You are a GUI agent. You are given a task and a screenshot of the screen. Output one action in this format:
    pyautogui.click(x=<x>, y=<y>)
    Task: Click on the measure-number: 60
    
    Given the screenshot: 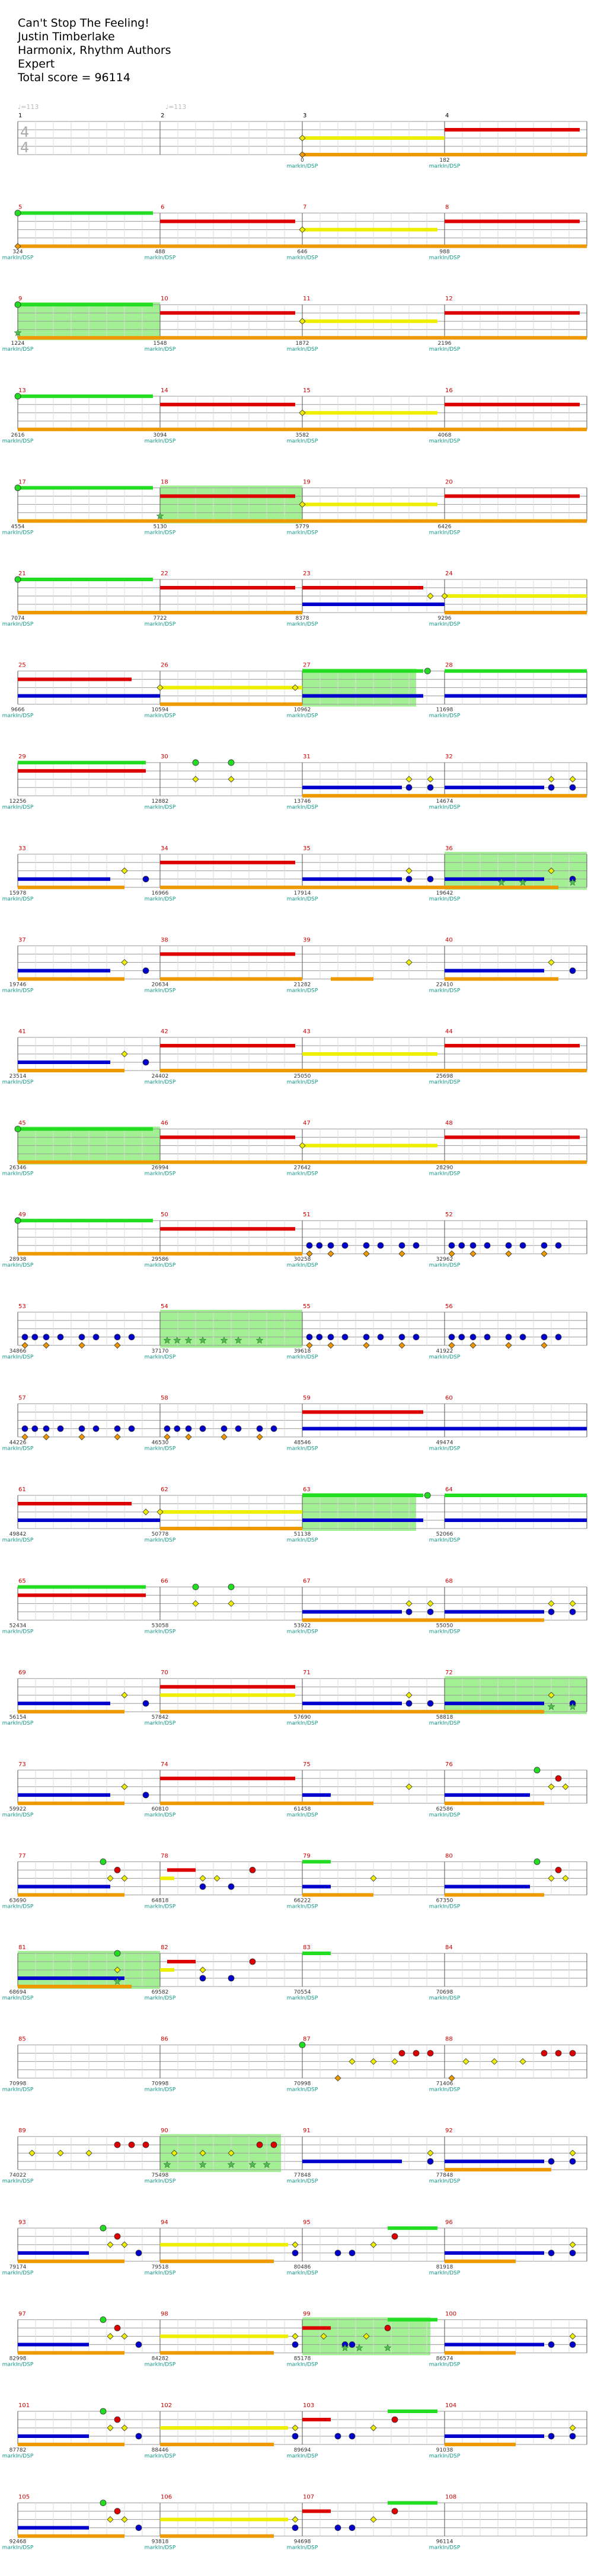 What is the action you would take?
    pyautogui.click(x=449, y=1398)
    